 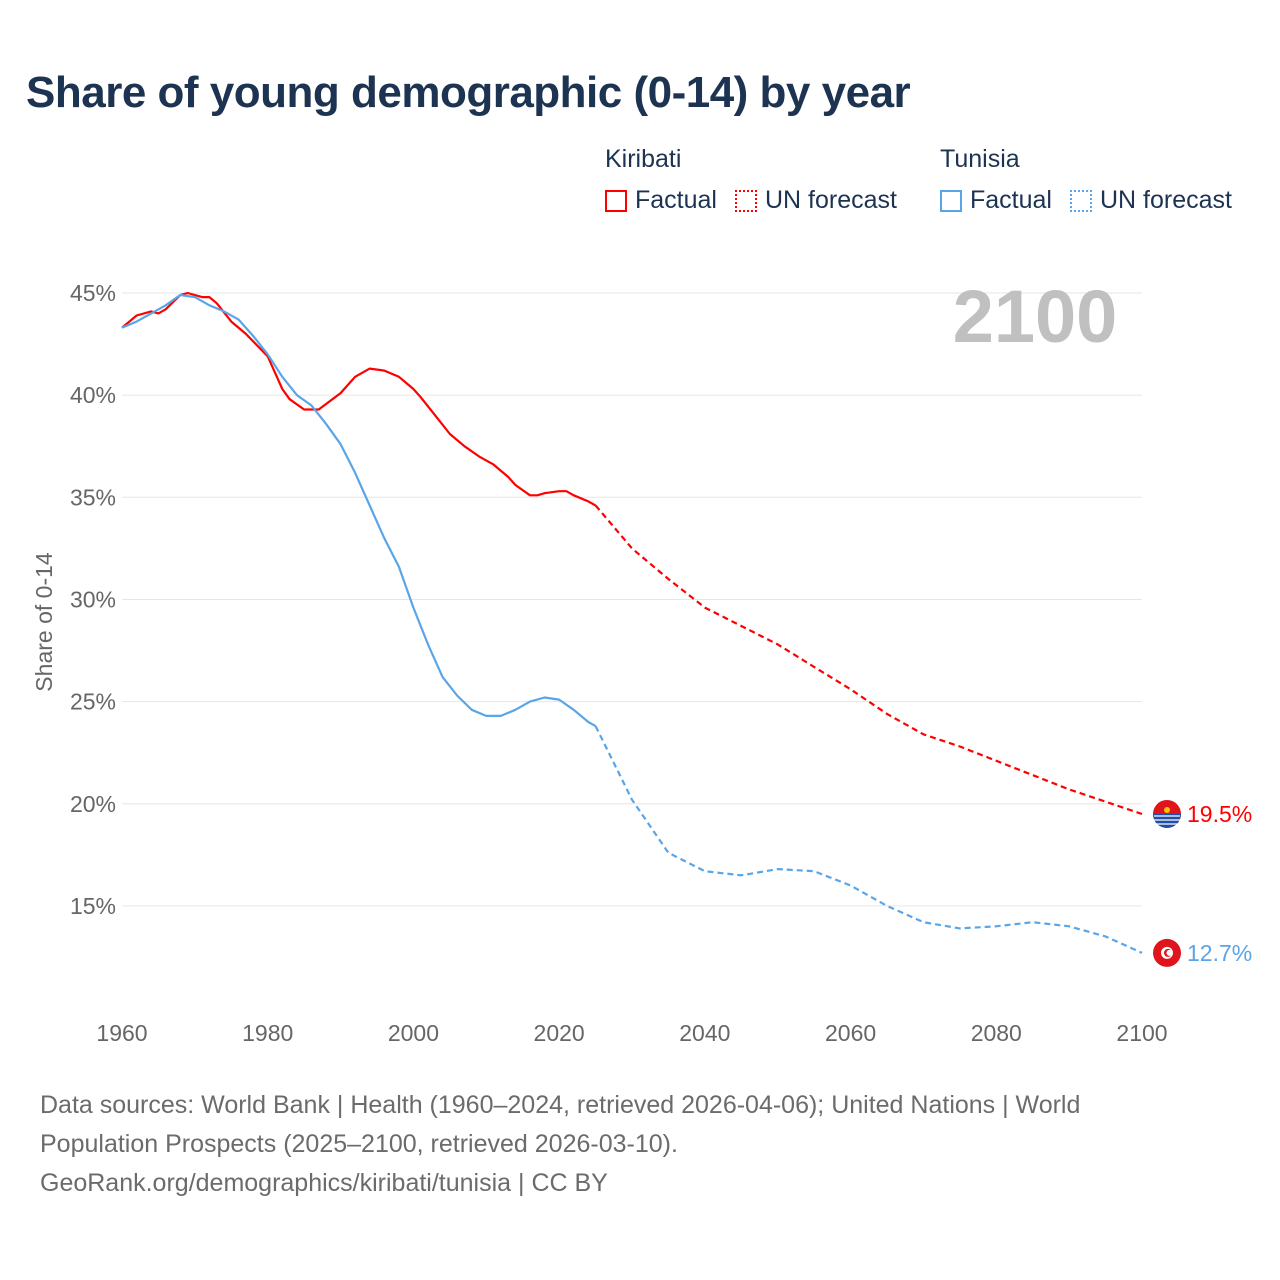 I want to click on tunisia-flag-icon, so click(x=1167, y=952).